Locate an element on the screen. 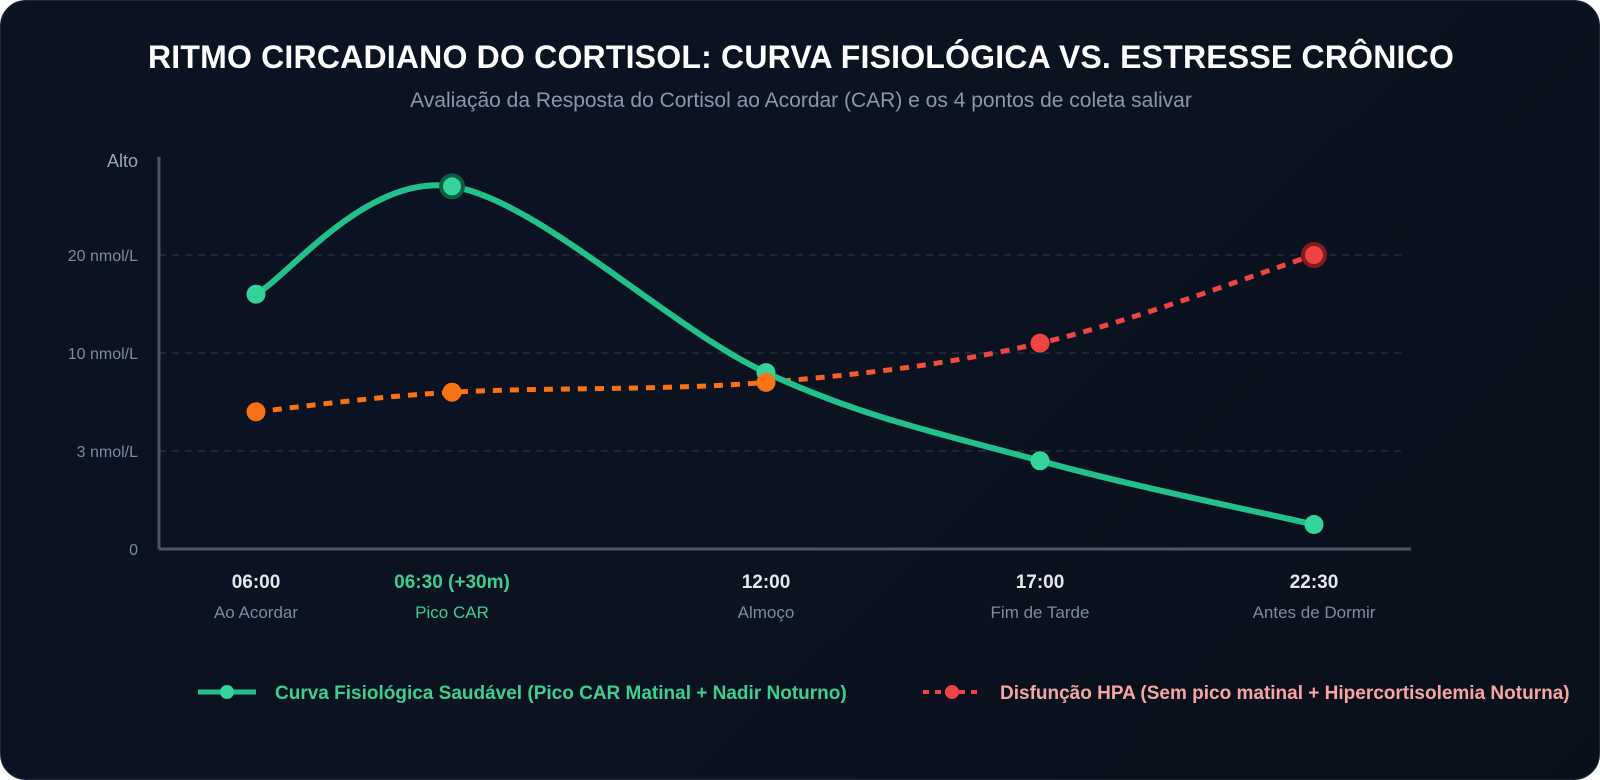 The image size is (1600, 780). x-tick-label: Almoço is located at coordinates (766, 612).